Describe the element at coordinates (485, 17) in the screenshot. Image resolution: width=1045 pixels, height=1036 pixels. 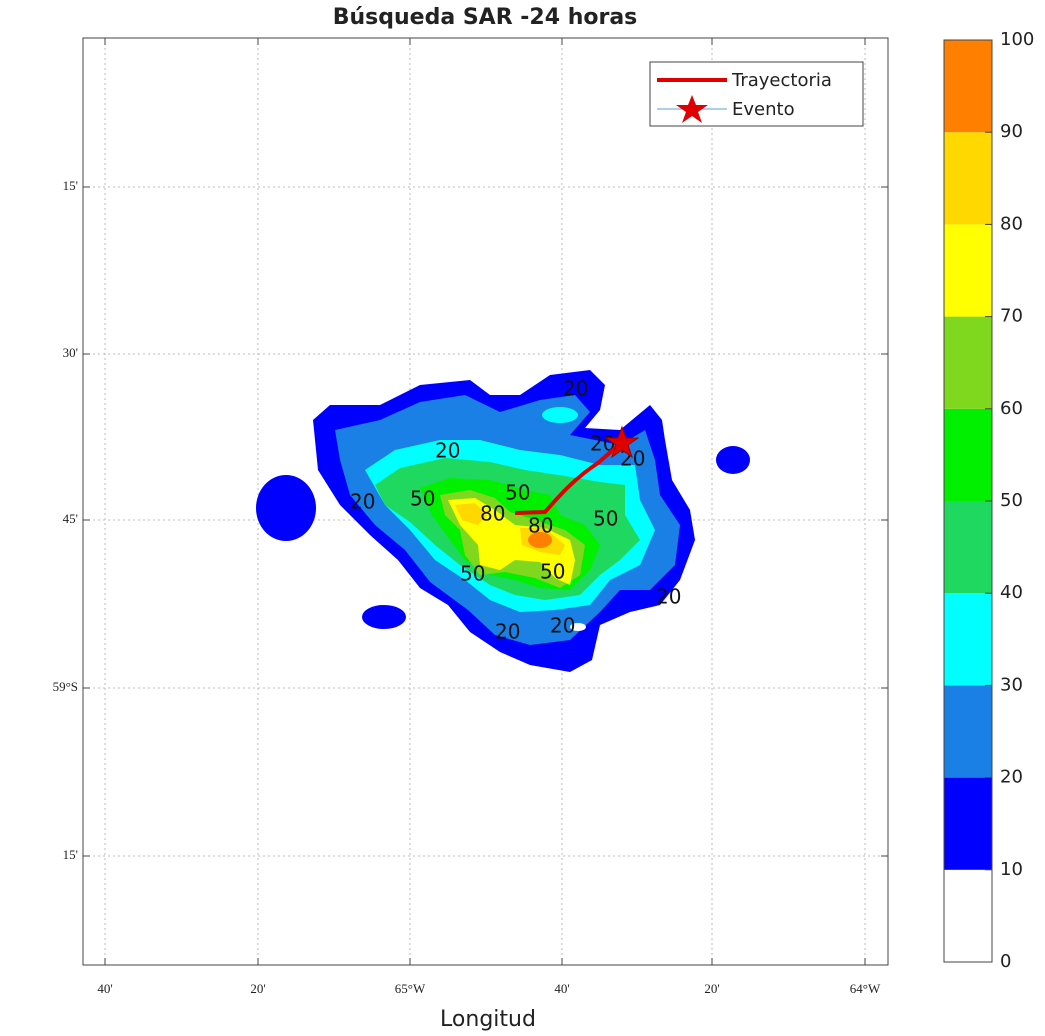
I see `title: Búsqueda SAR -24 horas` at that location.